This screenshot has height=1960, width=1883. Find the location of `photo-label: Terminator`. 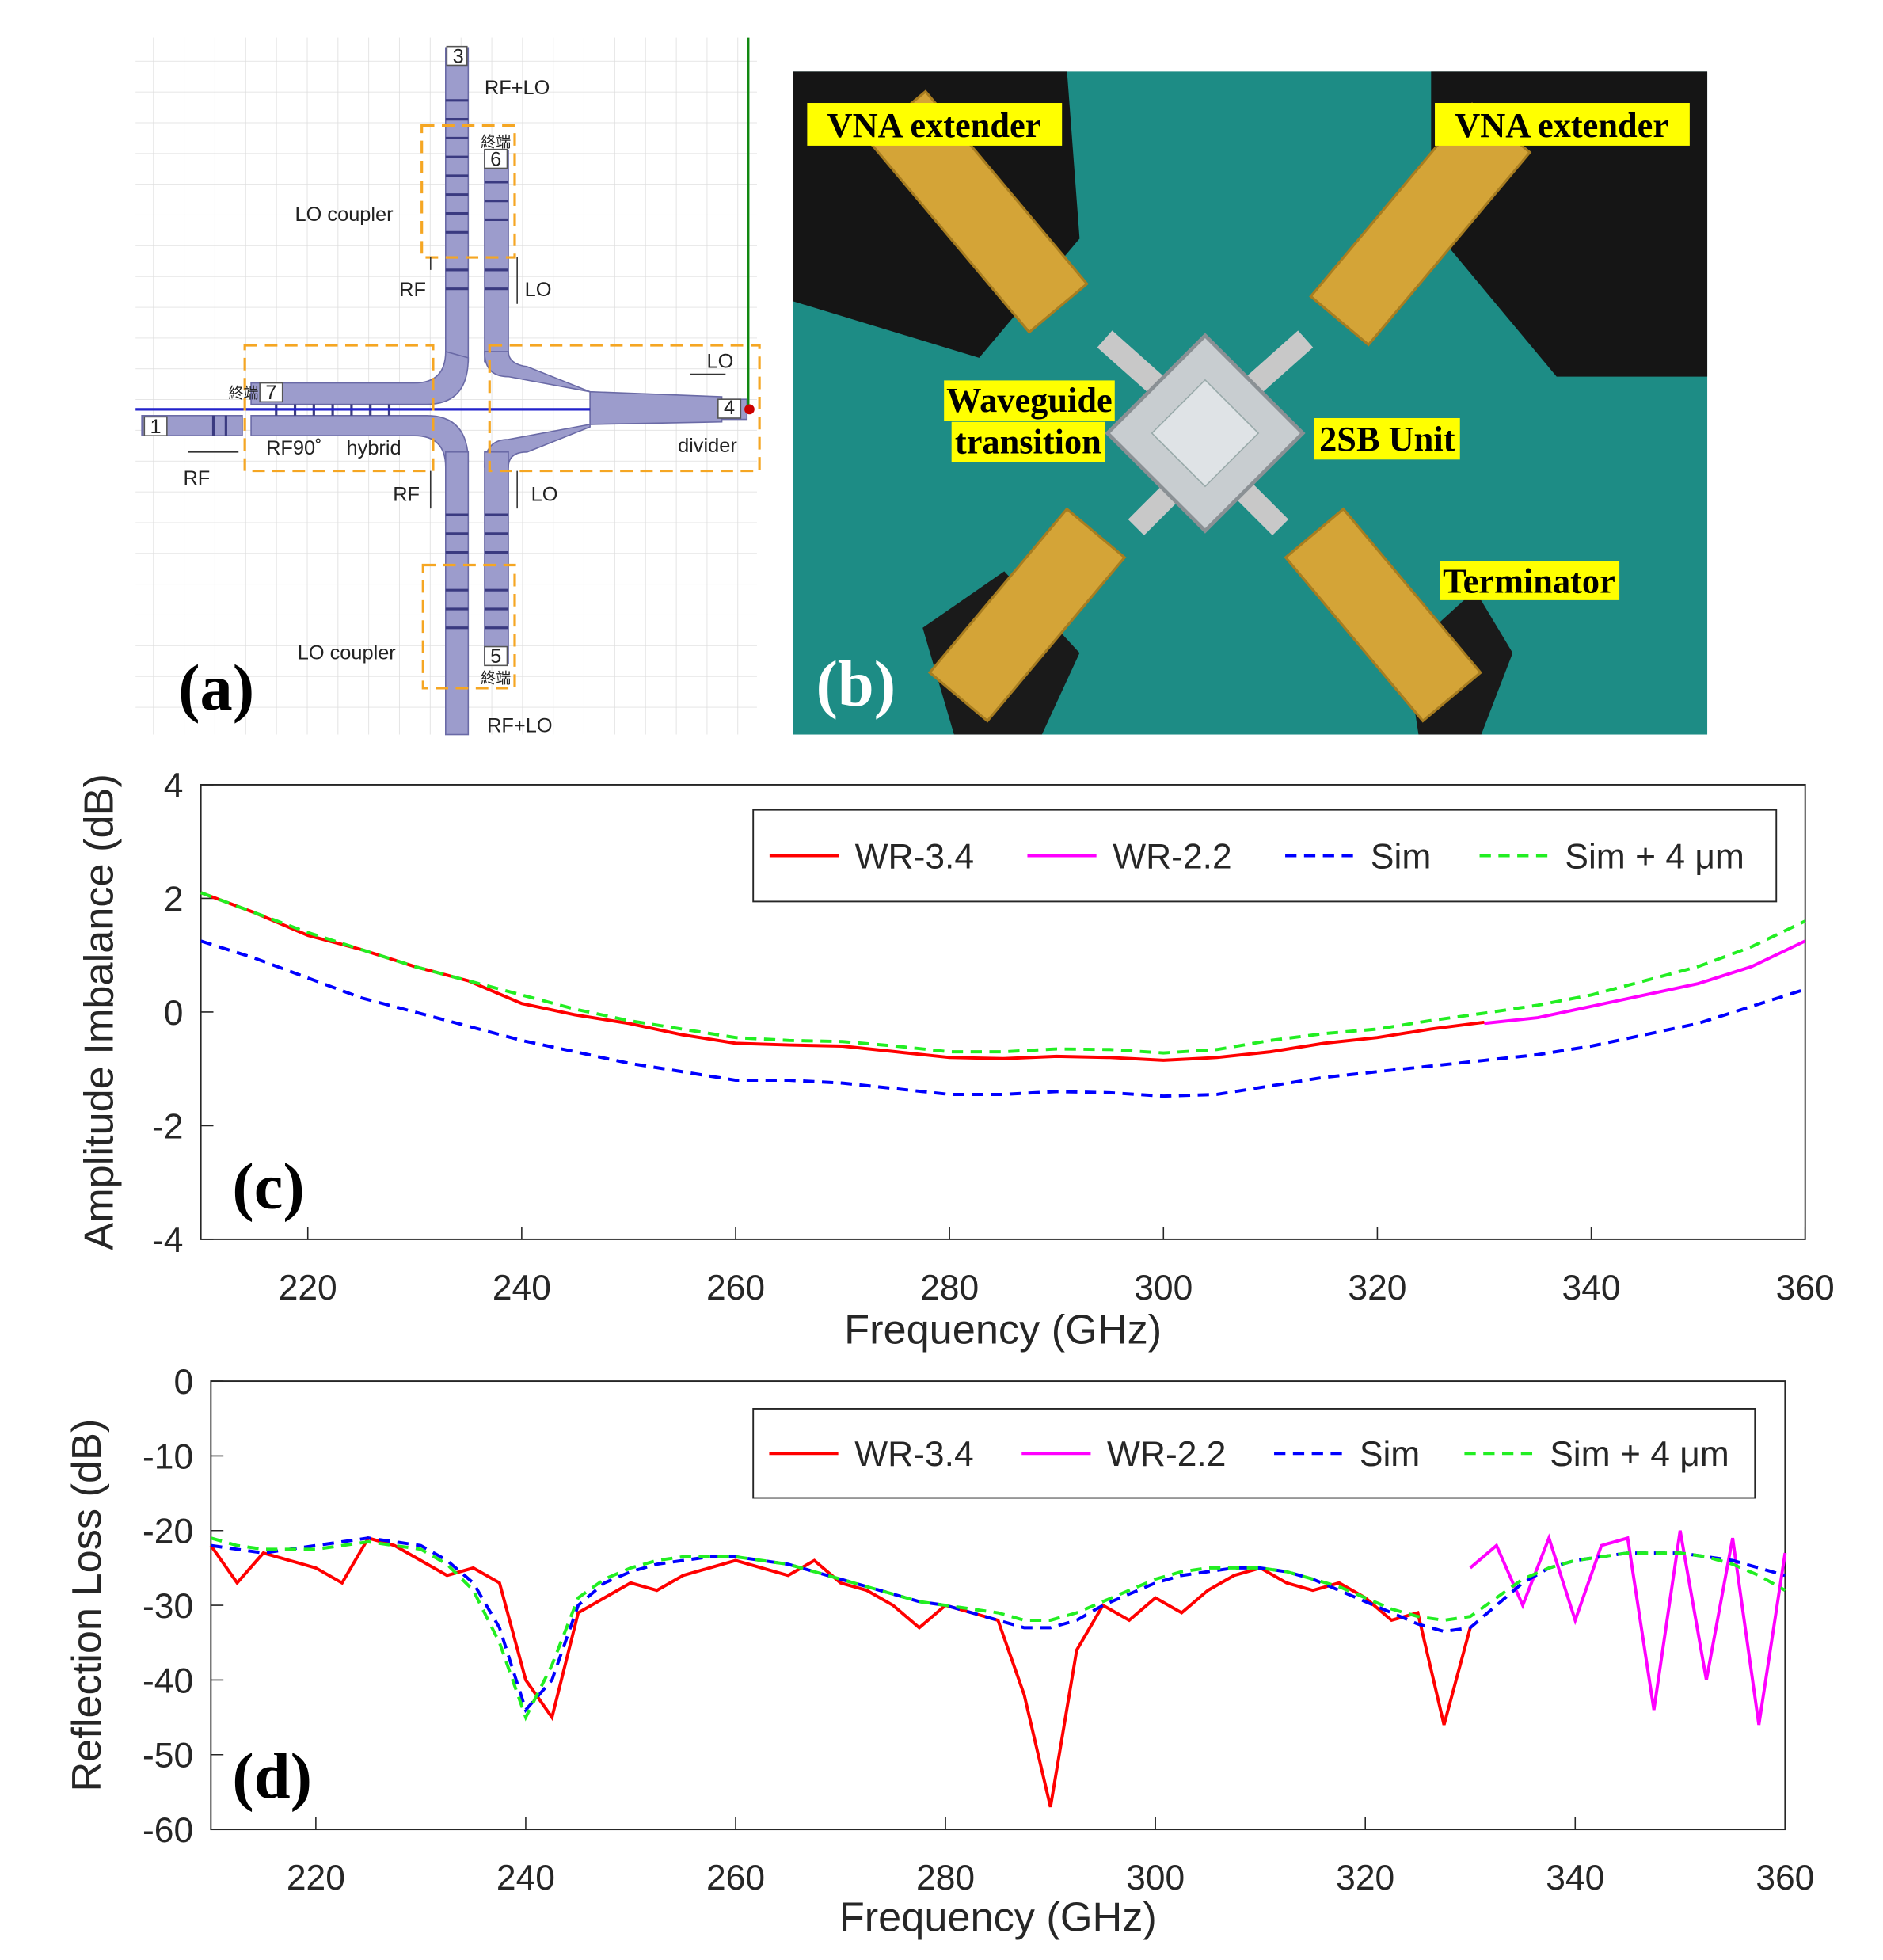

photo-label: Terminator is located at coordinates (1529, 580).